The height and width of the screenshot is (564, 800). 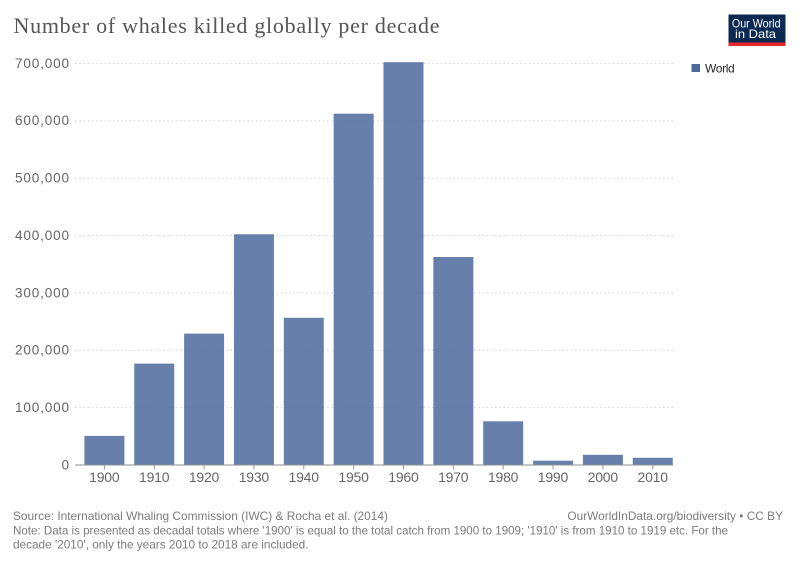 I want to click on svg-text: in Data, so click(x=756, y=34).